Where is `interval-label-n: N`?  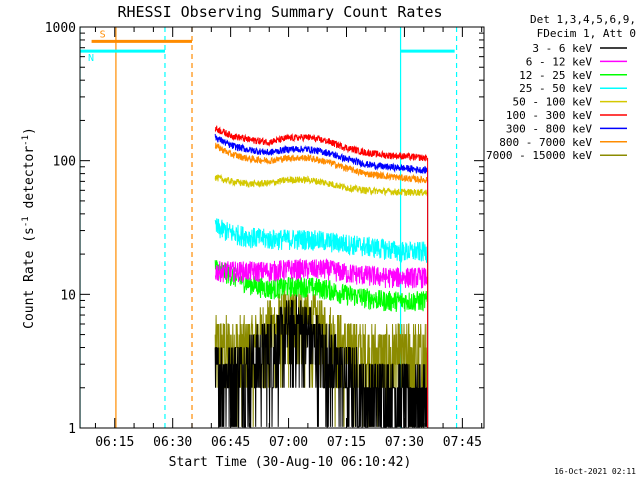 interval-label-n: N is located at coordinates (91, 58).